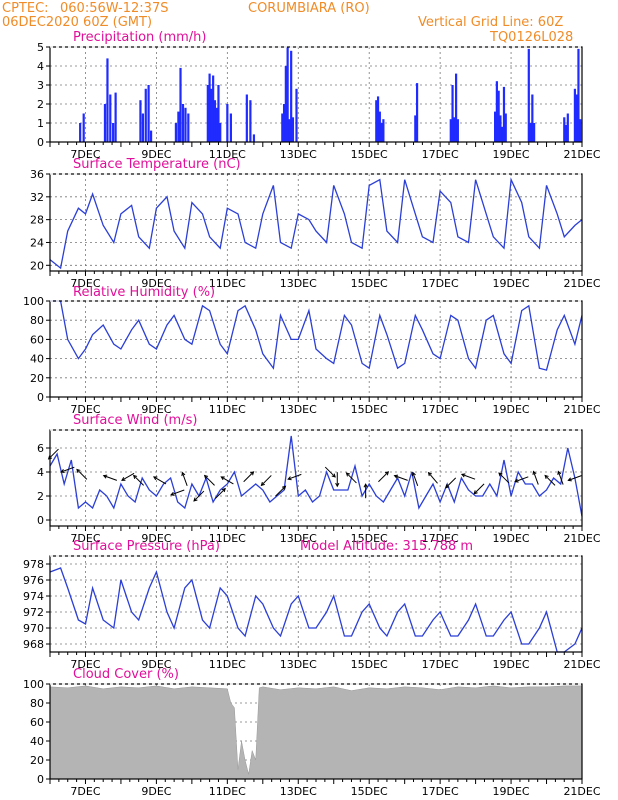  What do you see at coordinates (316, 476) in the screenshot?
I see `series-line-wind` at bounding box center [316, 476].